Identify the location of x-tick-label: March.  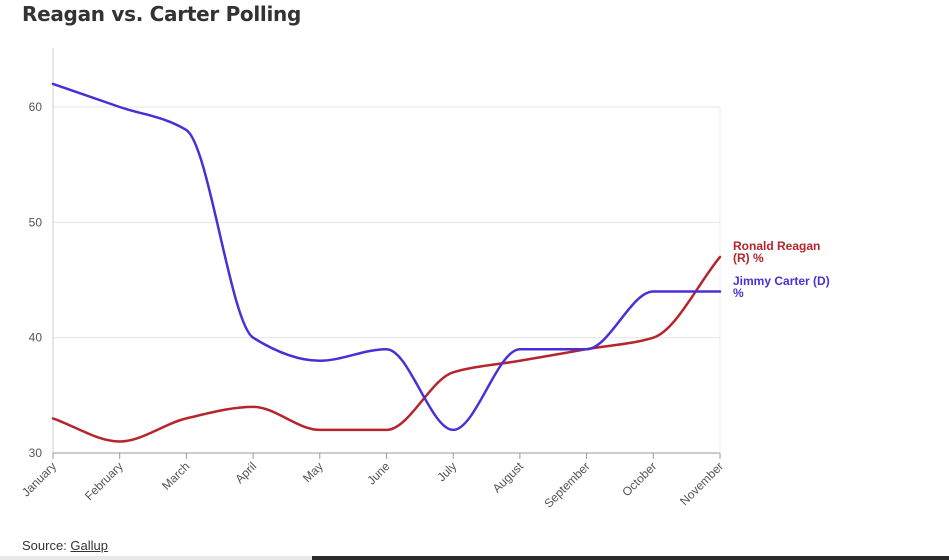
(175, 475).